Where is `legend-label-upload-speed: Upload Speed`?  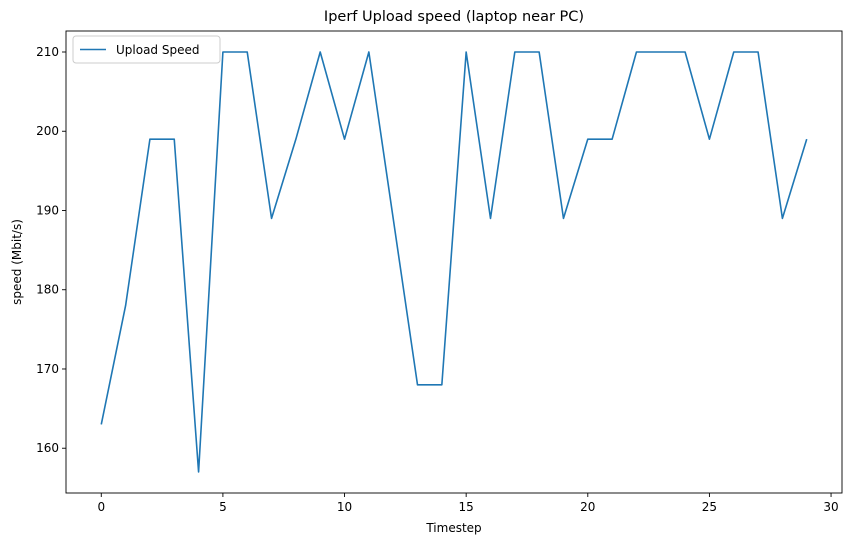
legend-label-upload-speed: Upload Speed is located at coordinates (157, 50).